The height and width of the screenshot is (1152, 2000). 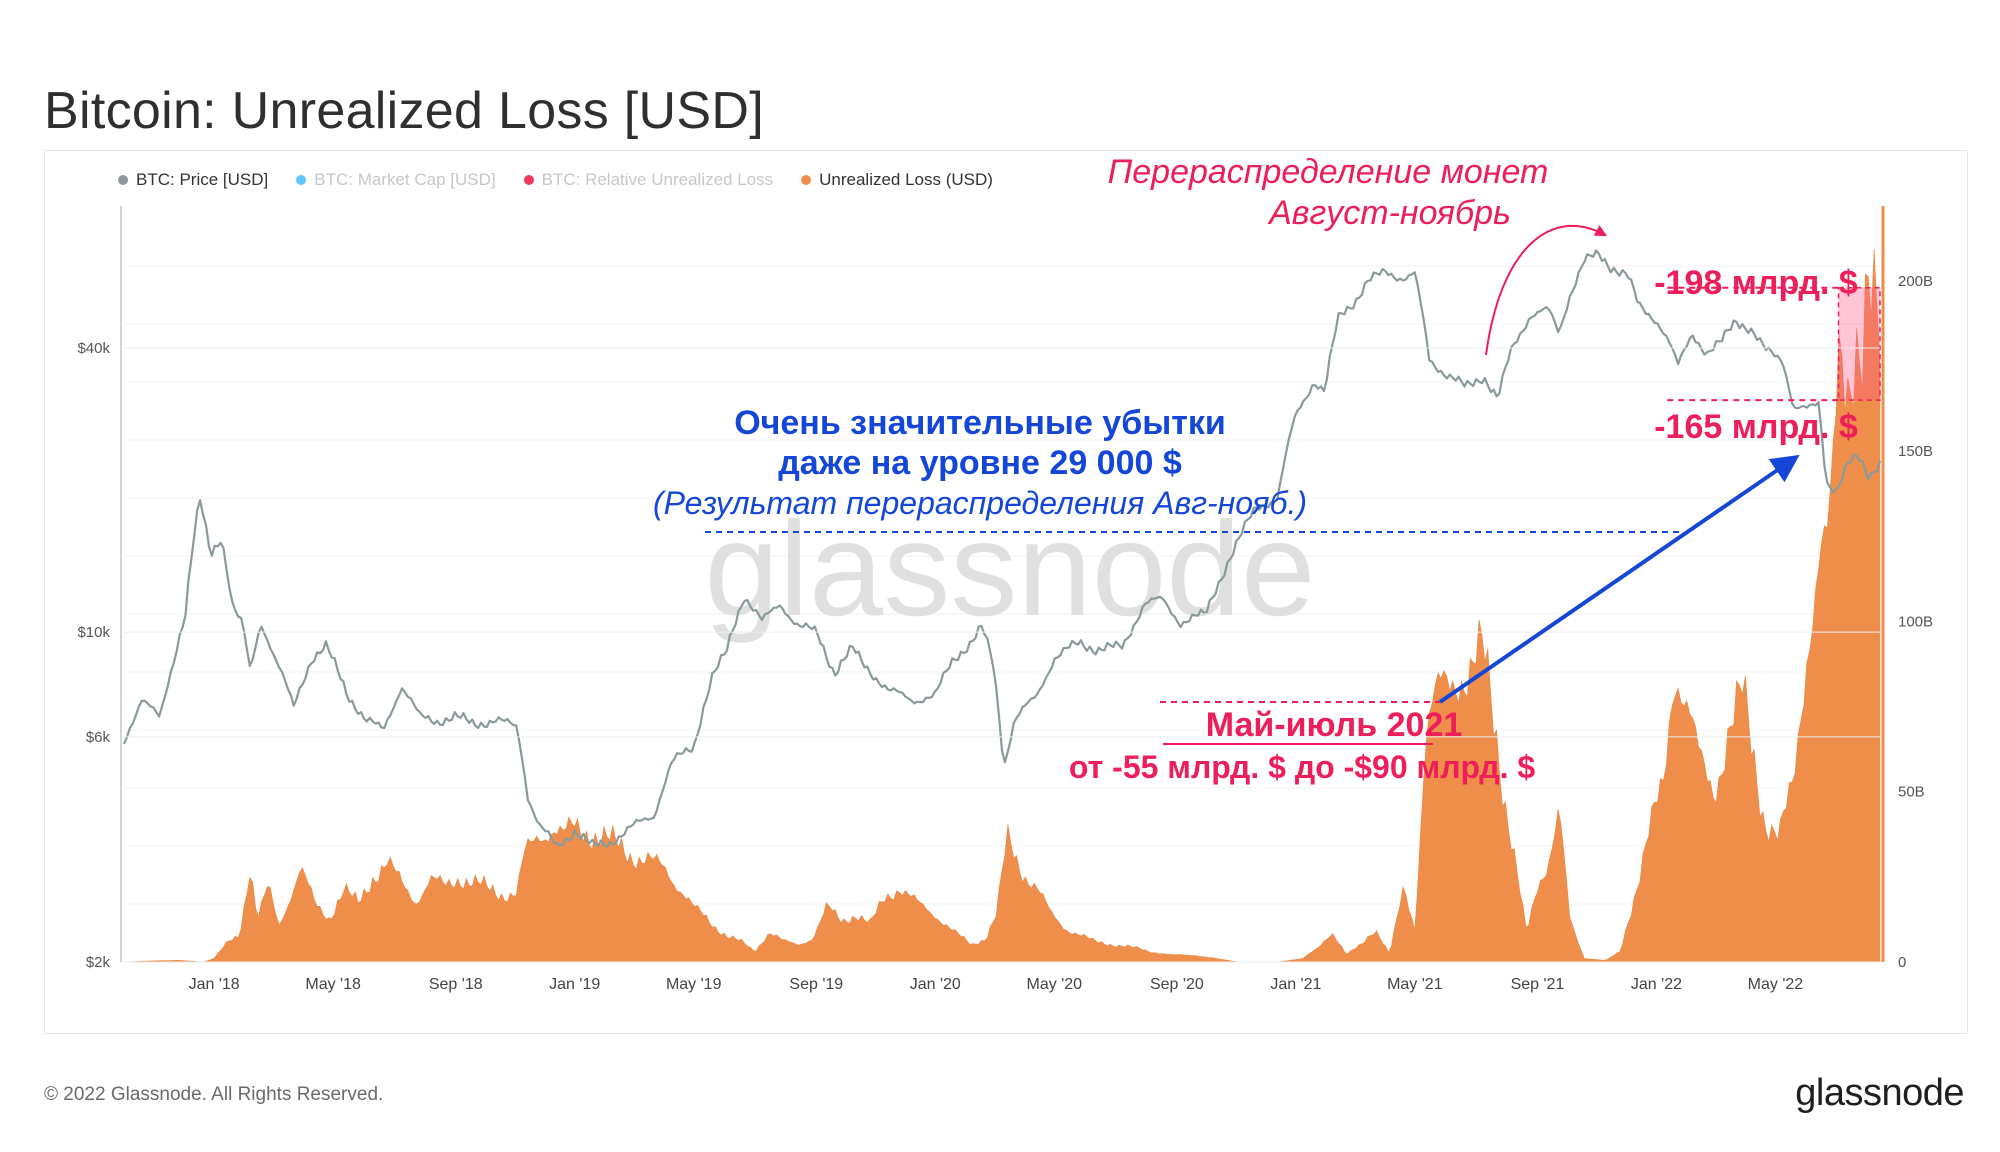 What do you see at coordinates (1010, 569) in the screenshot?
I see `watermark: glassnode` at bounding box center [1010, 569].